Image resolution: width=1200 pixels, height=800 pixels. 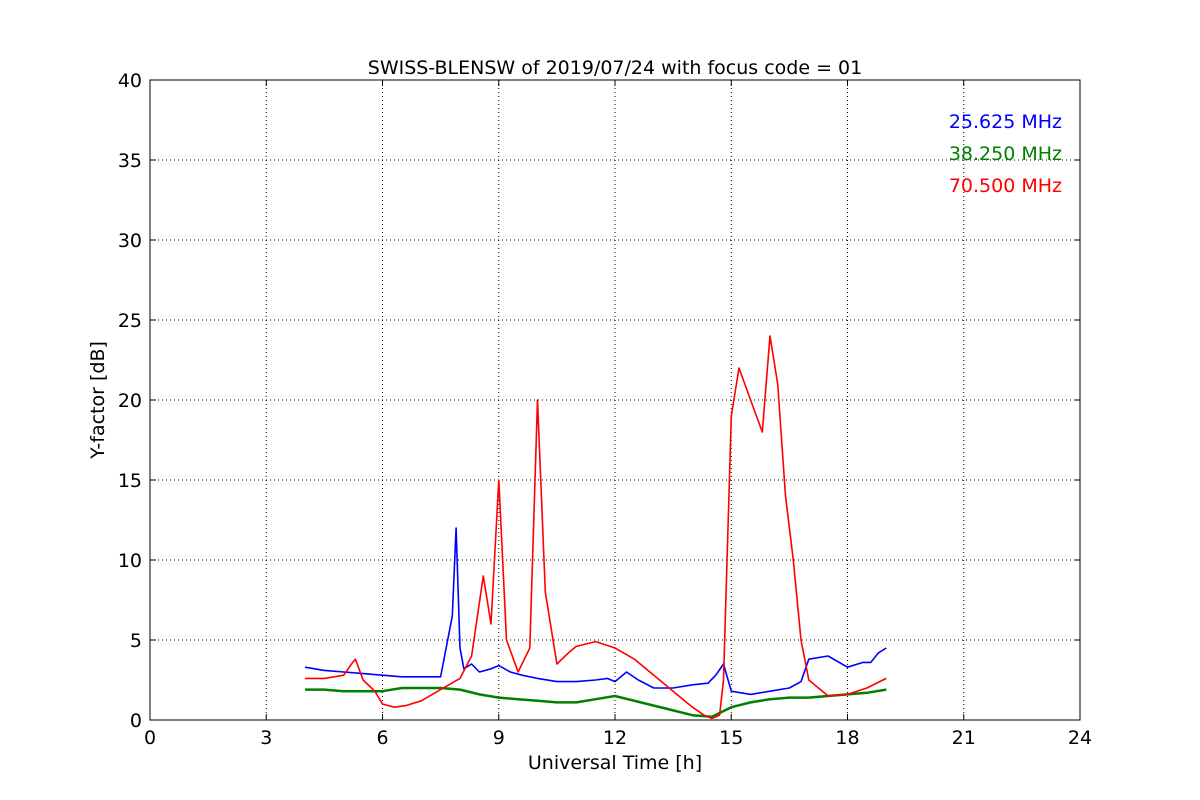 I want to click on x-tick-label: 3, so click(x=266, y=738).